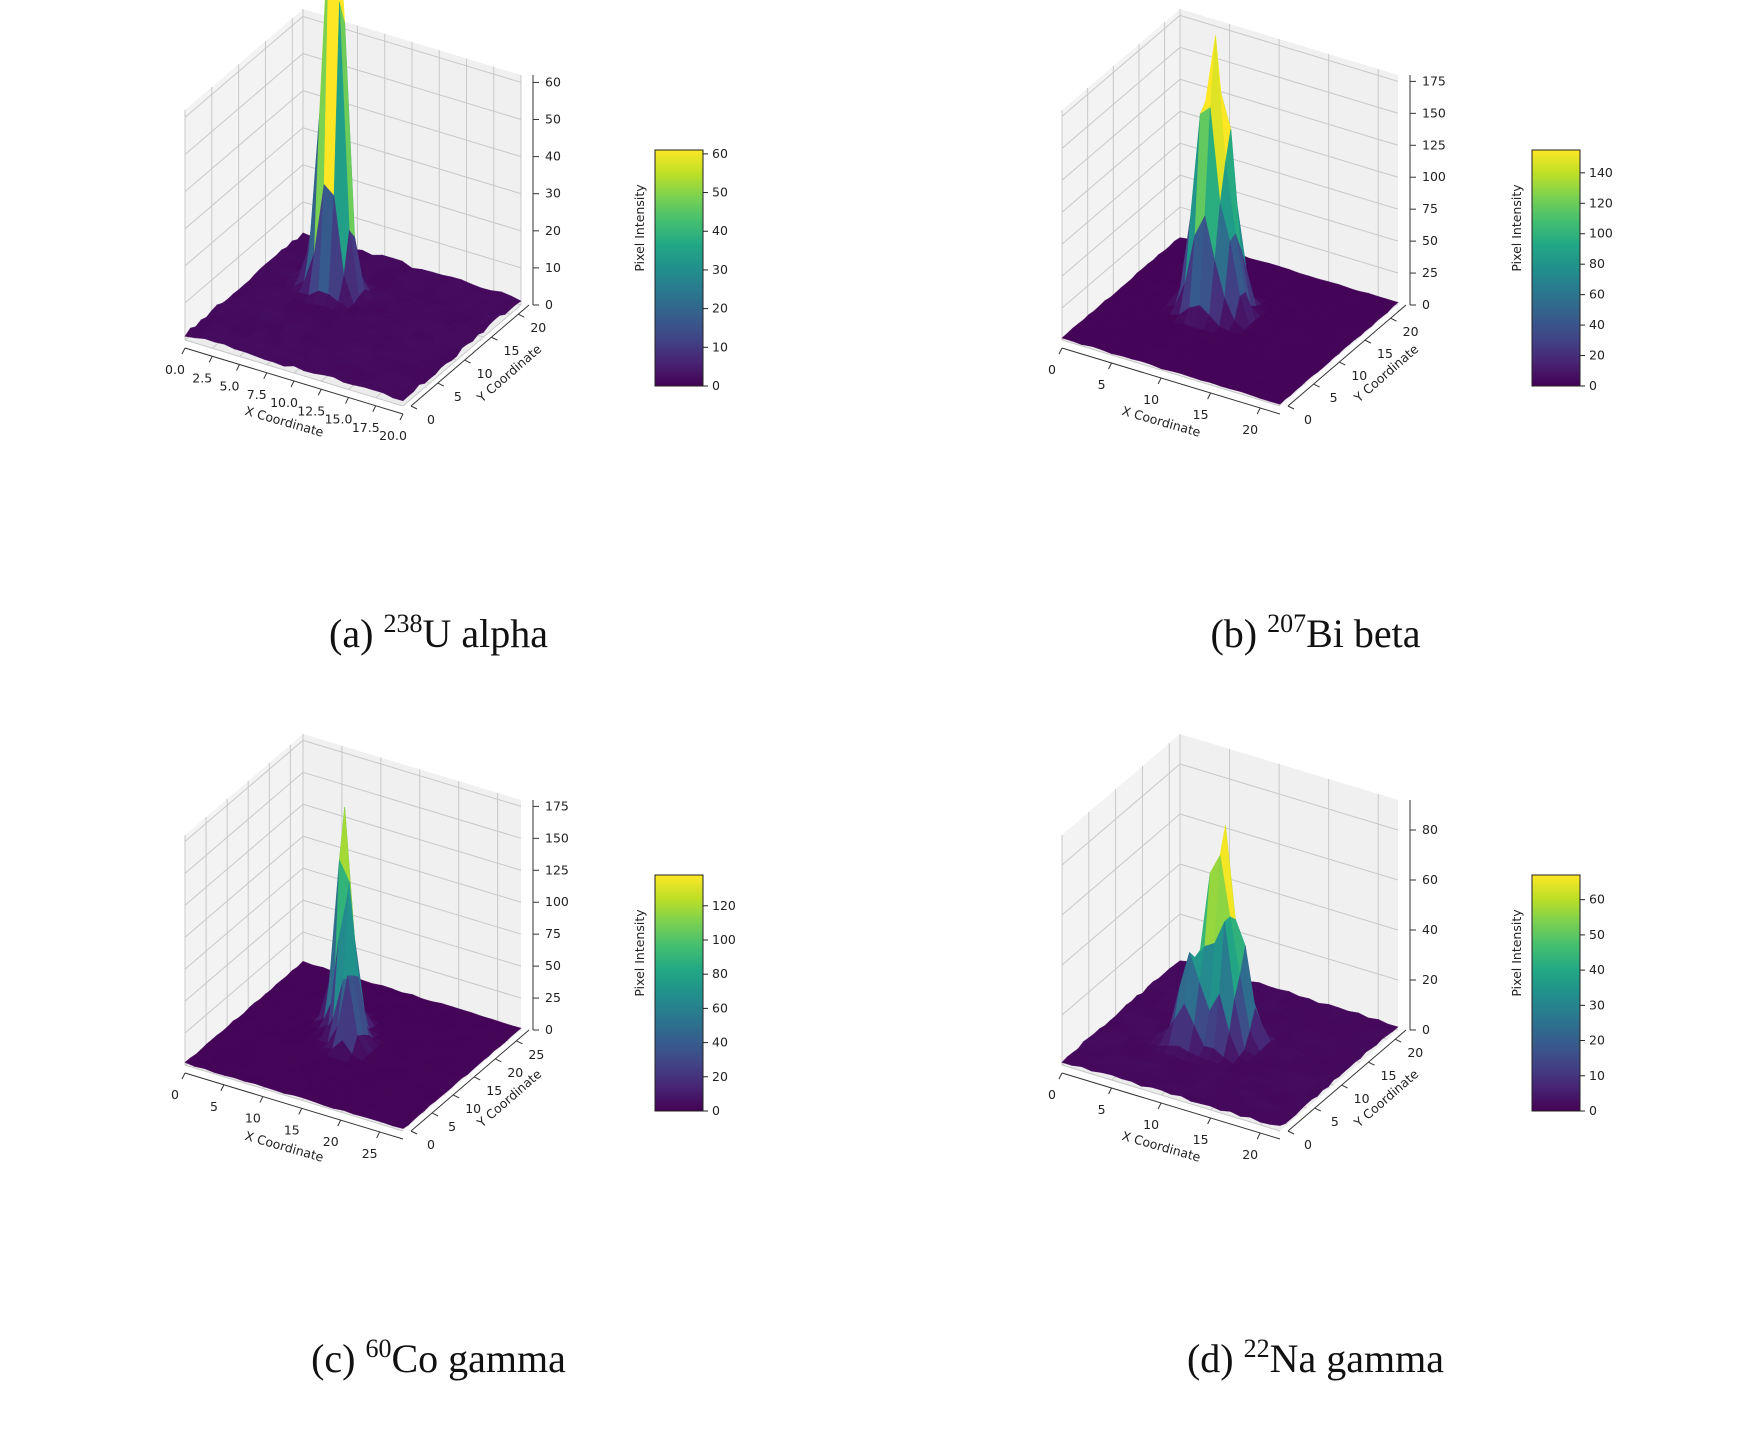 This screenshot has height=1456, width=1754. What do you see at coordinates (1430, 979) in the screenshot?
I see `z-tick-label: 20` at bounding box center [1430, 979].